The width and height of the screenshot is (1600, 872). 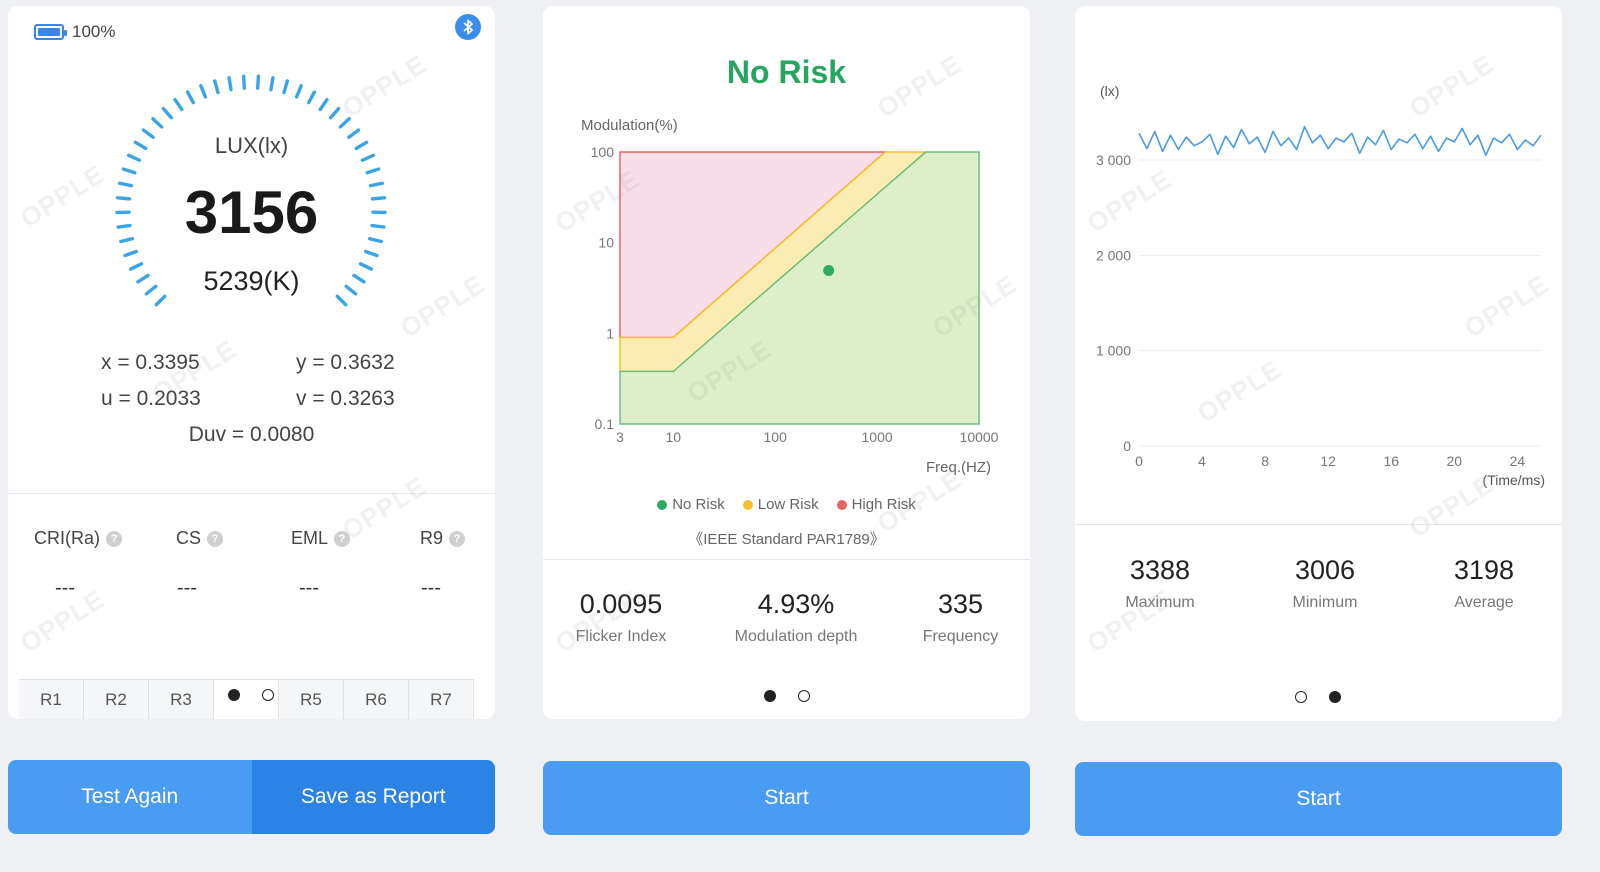 What do you see at coordinates (1160, 570) in the screenshot?
I see `maximum-value: 3388` at bounding box center [1160, 570].